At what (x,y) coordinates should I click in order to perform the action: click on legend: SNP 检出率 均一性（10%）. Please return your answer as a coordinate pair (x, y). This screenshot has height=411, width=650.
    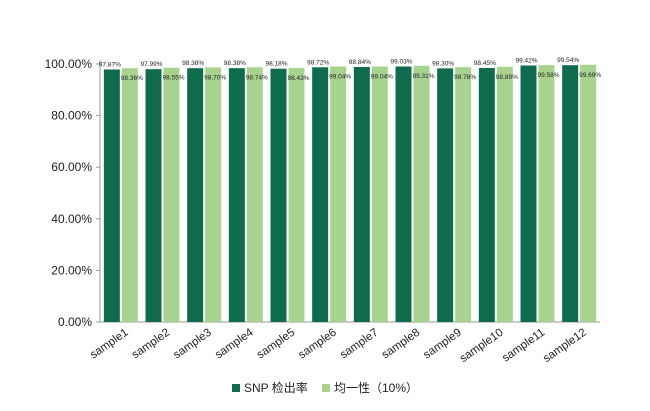
    Looking at the image, I should click on (325, 387).